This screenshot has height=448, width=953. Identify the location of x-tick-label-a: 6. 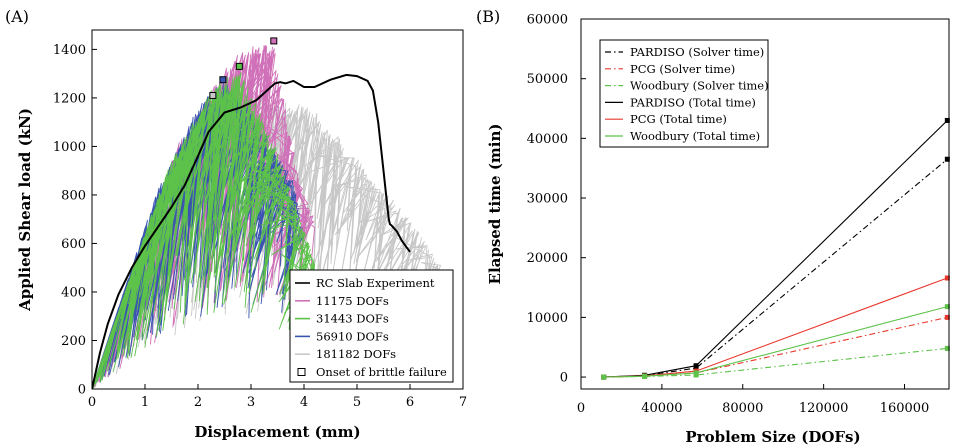
(410, 402).